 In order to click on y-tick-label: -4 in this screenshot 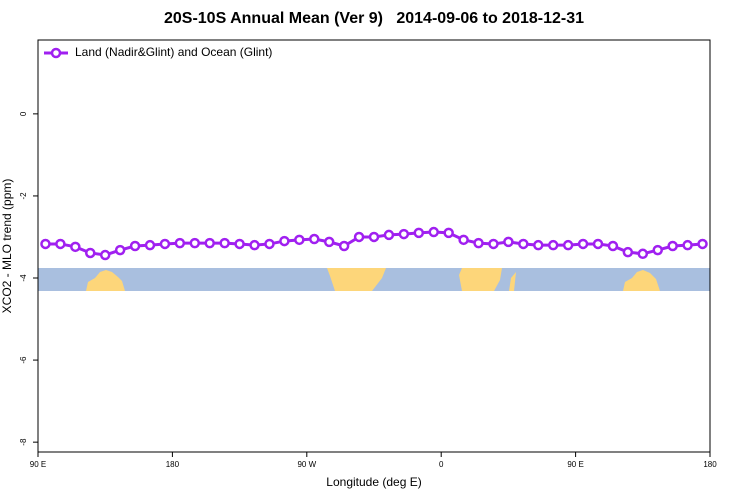, I will do `click(23, 278)`.